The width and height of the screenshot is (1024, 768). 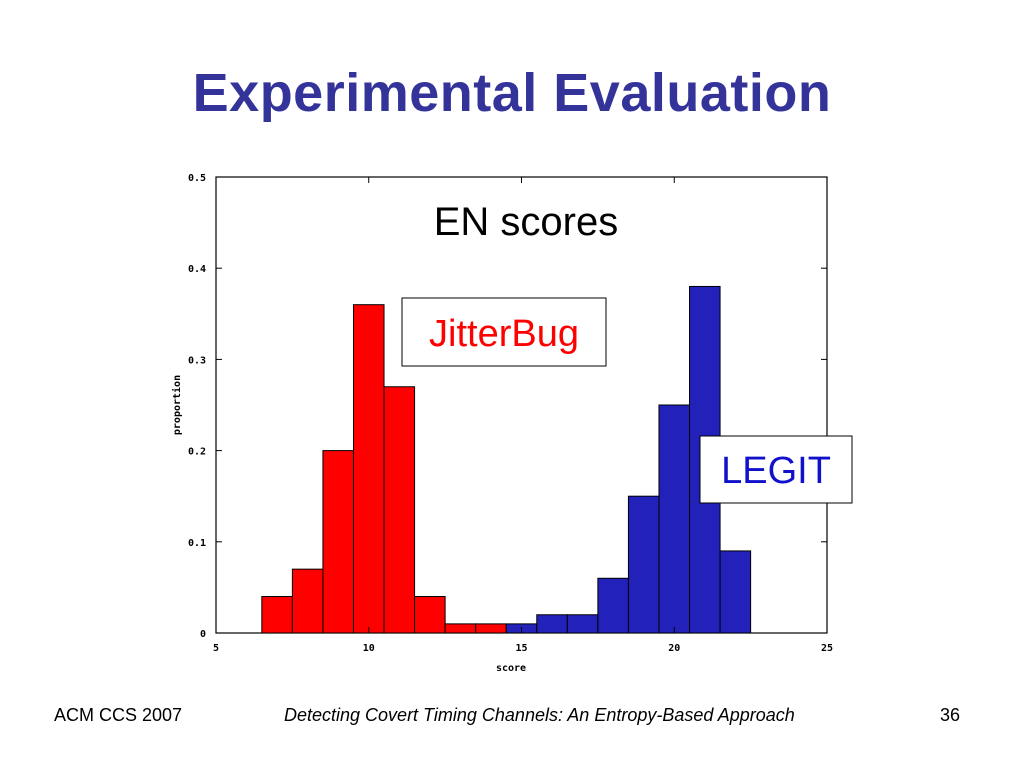 What do you see at coordinates (118, 715) in the screenshot?
I see `footer-conference: ACM CCS 2007` at bounding box center [118, 715].